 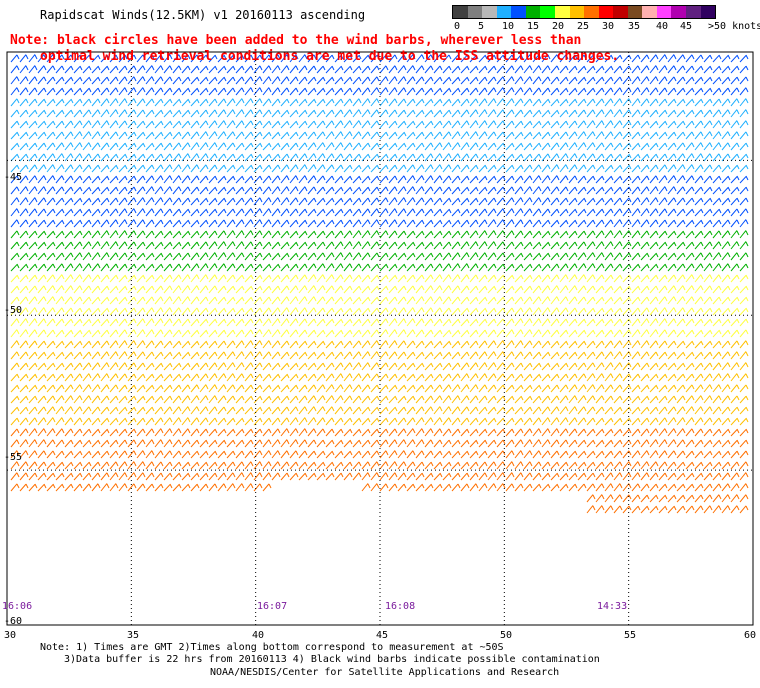 What do you see at coordinates (133, 635) in the screenshot?
I see `lon-label-35: 35` at bounding box center [133, 635].